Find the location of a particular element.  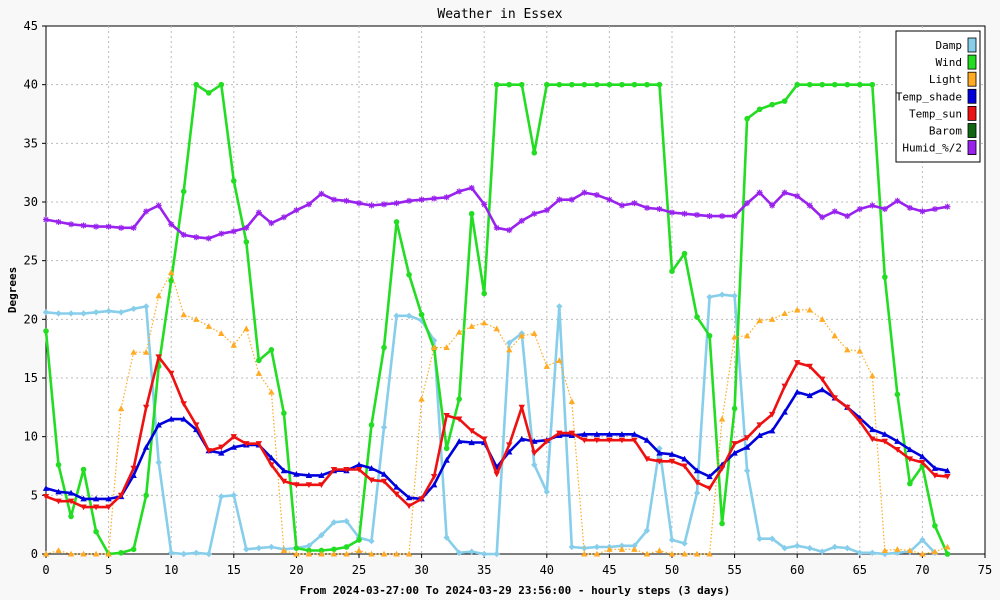

x-tick-label: 40 is located at coordinates (547, 570).